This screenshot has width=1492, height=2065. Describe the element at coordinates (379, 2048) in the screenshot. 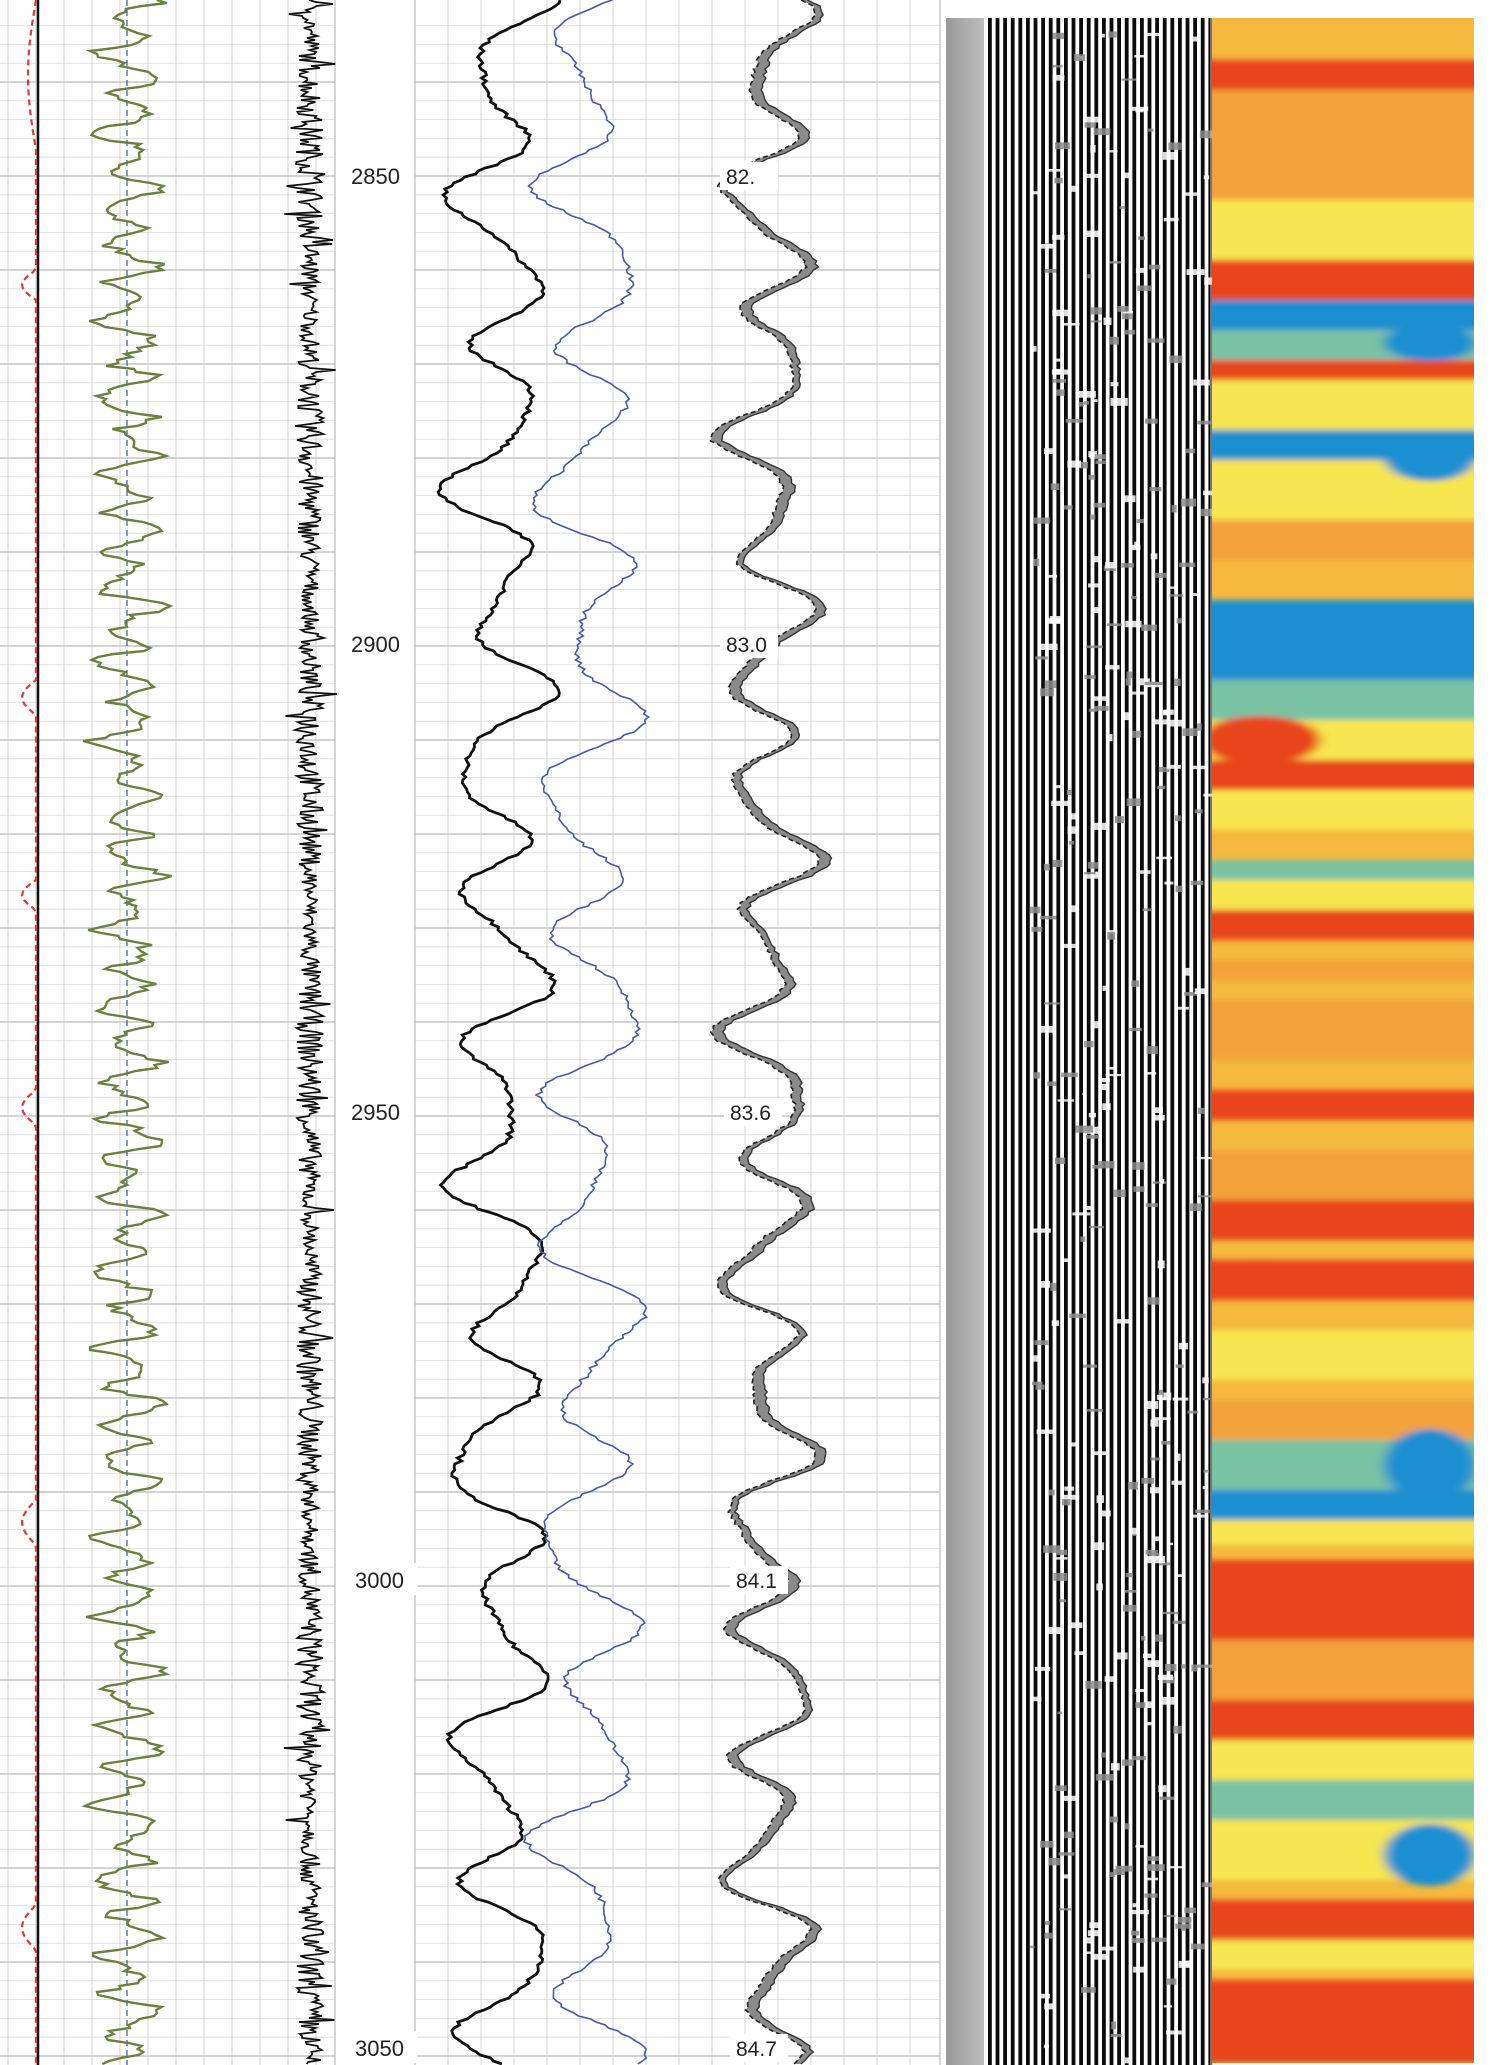

I see `depth-tick-3050: 3050` at that location.